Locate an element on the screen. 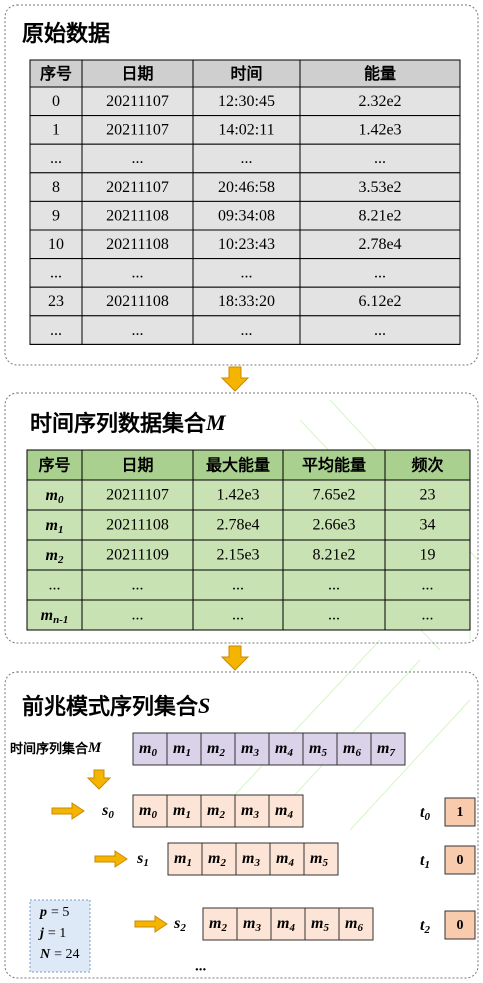  title-symbol: S is located at coordinates (204, 705).